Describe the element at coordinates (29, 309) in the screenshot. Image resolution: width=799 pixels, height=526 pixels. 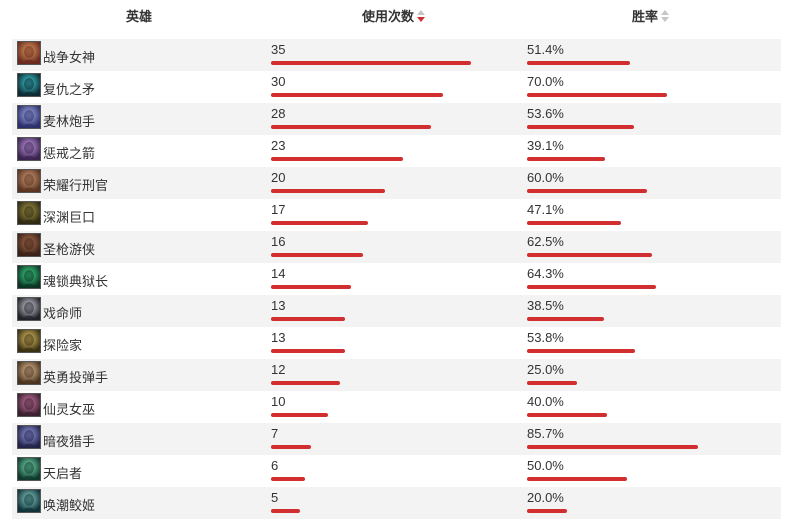
I see `jhin-portrait-icon` at that location.